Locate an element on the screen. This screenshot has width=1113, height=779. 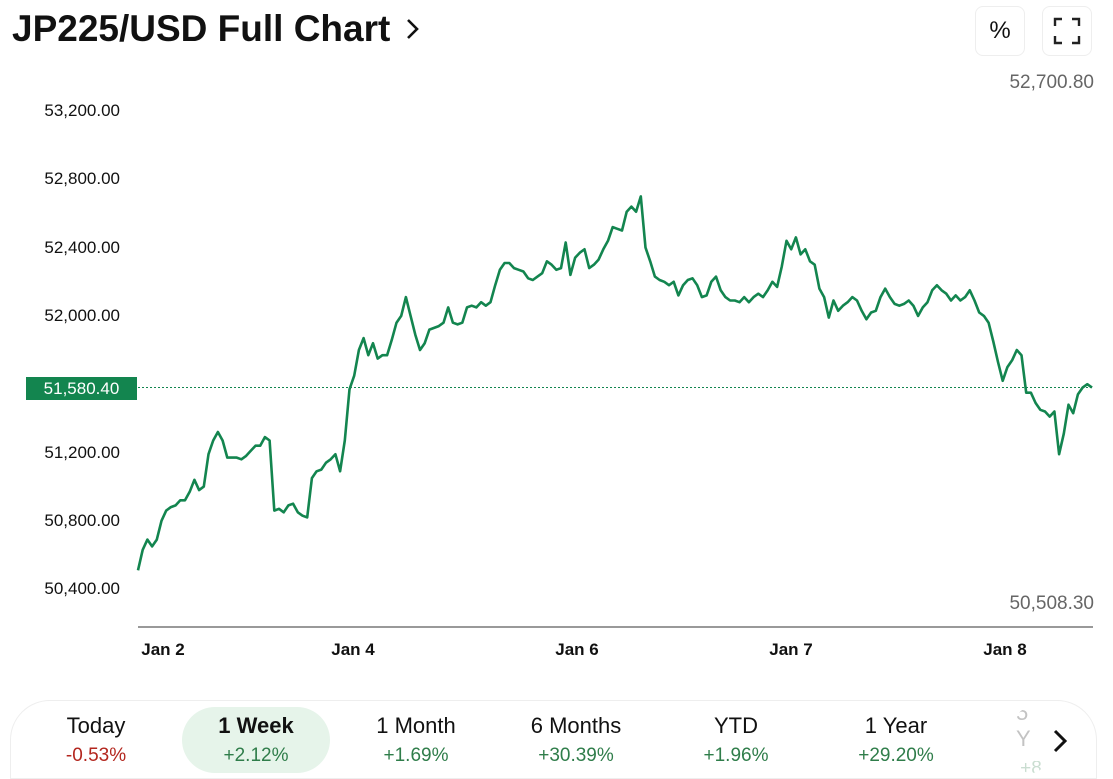
period-change: +1.69% is located at coordinates (416, 755).